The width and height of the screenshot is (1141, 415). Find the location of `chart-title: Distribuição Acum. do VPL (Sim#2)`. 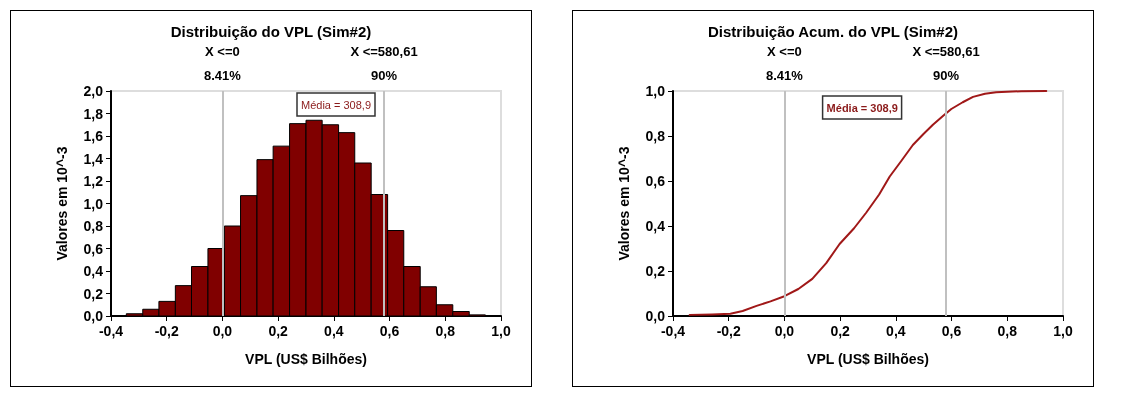

chart-title: Distribuição Acum. do VPL (Sim#2) is located at coordinates (833, 31).